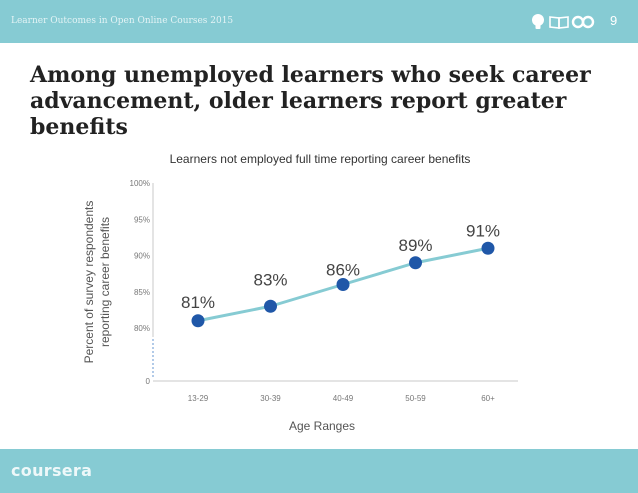 This screenshot has height=493, width=638. I want to click on x-tick-label: 40-49, so click(343, 398).